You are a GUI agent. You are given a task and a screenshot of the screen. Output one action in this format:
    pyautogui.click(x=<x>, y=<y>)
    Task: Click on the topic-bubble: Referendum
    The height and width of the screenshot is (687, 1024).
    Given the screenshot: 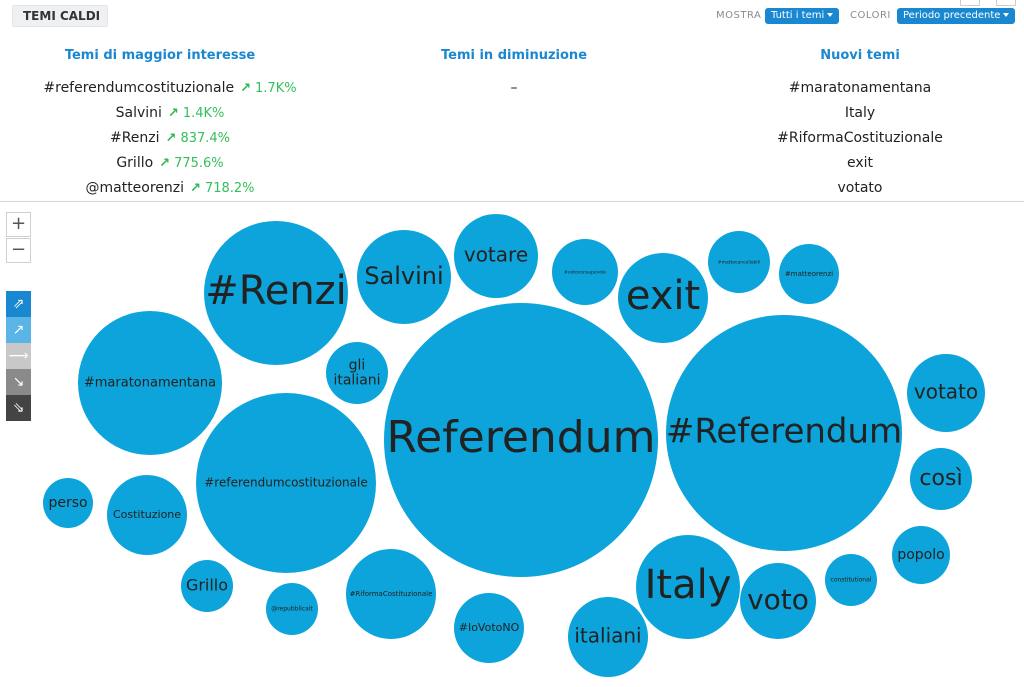 What is the action you would take?
    pyautogui.click(x=521, y=440)
    